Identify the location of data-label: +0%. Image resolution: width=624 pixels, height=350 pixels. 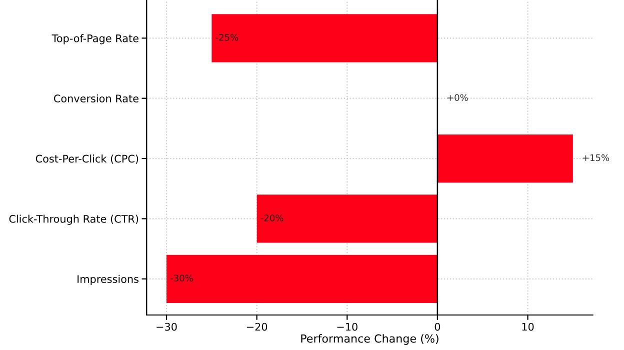
(457, 97).